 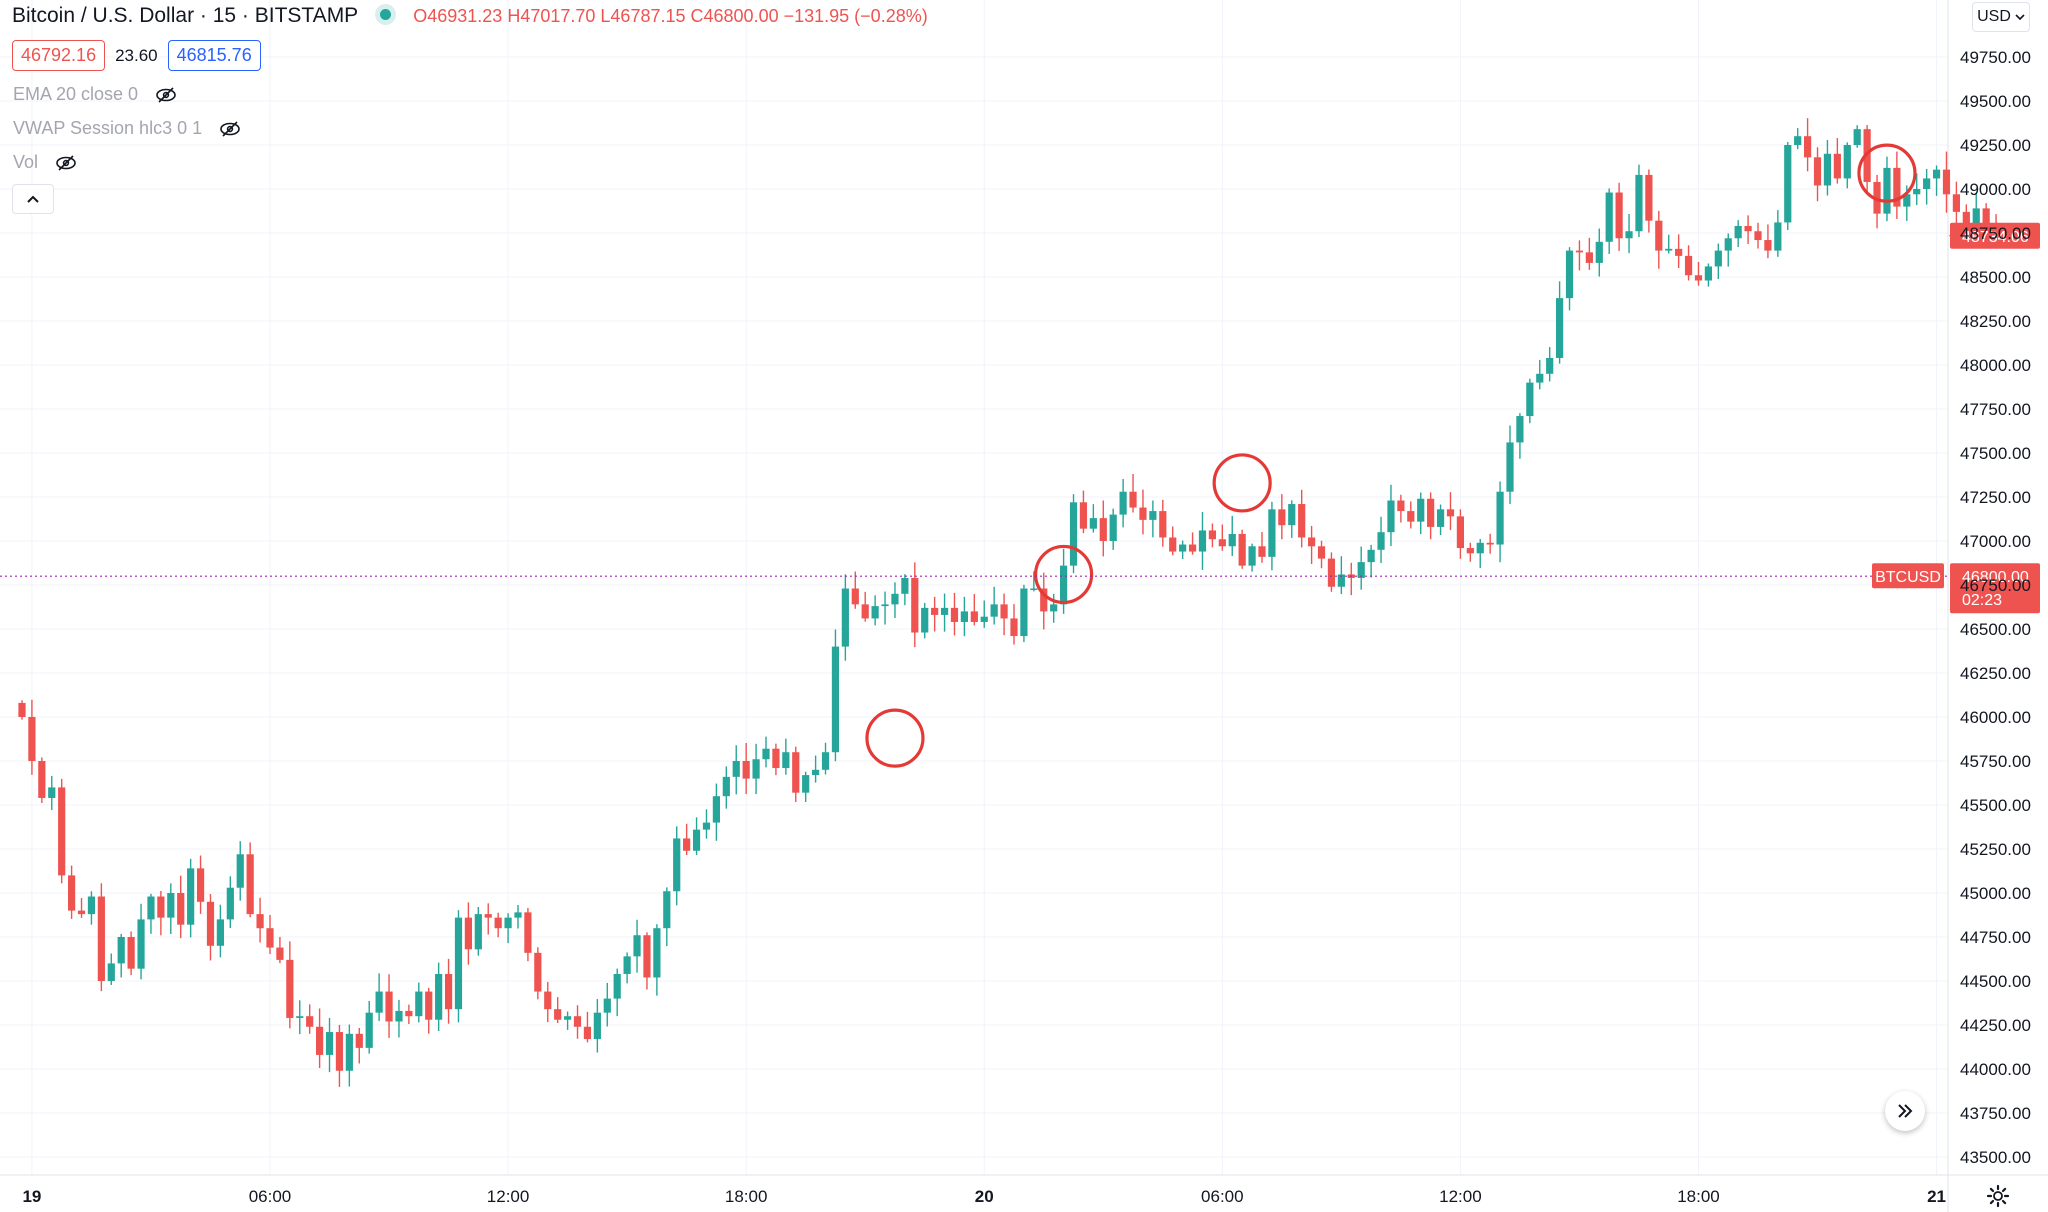 What do you see at coordinates (1905, 1111) in the screenshot?
I see `scroll-to-realtime-button` at bounding box center [1905, 1111].